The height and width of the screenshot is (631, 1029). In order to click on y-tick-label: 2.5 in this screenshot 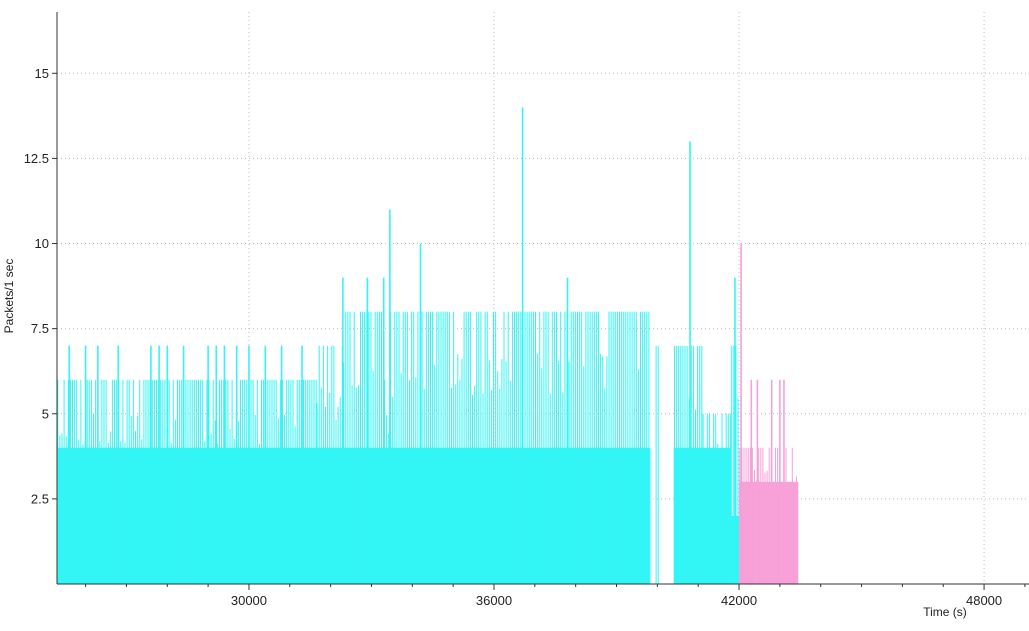, I will do `click(40, 498)`.